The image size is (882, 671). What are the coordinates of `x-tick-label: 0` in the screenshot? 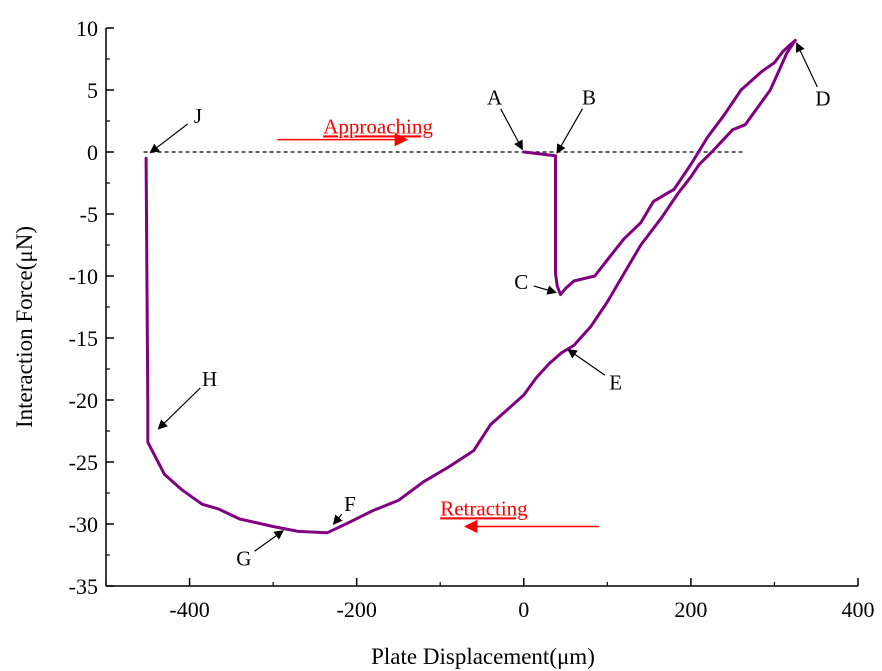 It's located at (523, 609).